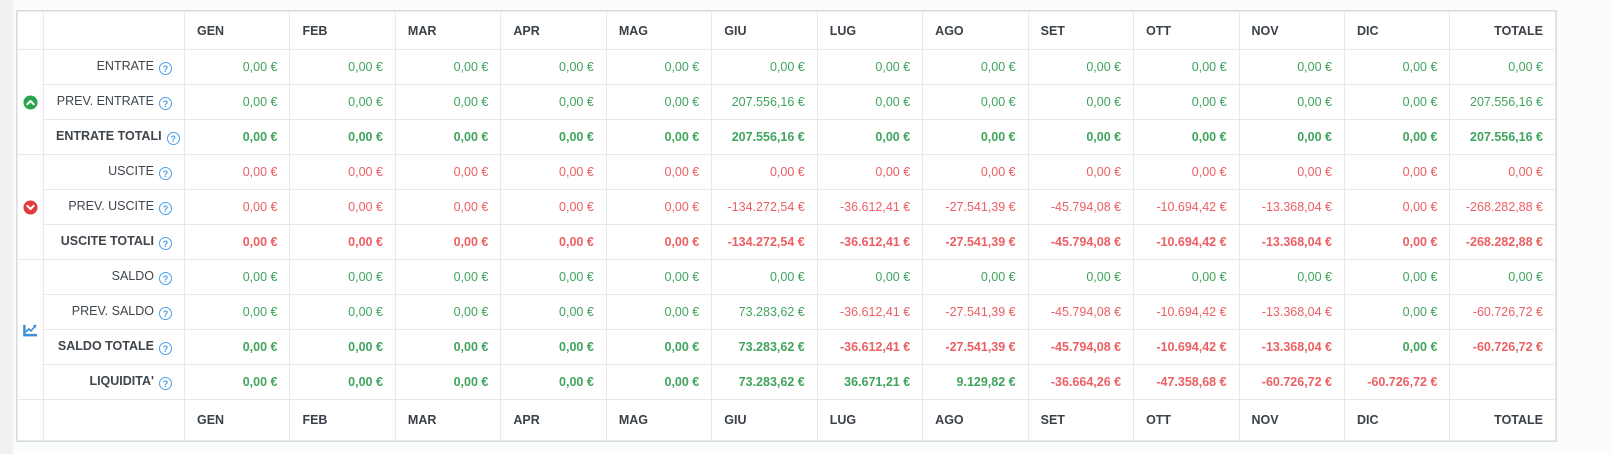 Image resolution: width=1613 pixels, height=454 pixels. I want to click on value-cell-totale: 207.556,16 €, so click(1502, 102).